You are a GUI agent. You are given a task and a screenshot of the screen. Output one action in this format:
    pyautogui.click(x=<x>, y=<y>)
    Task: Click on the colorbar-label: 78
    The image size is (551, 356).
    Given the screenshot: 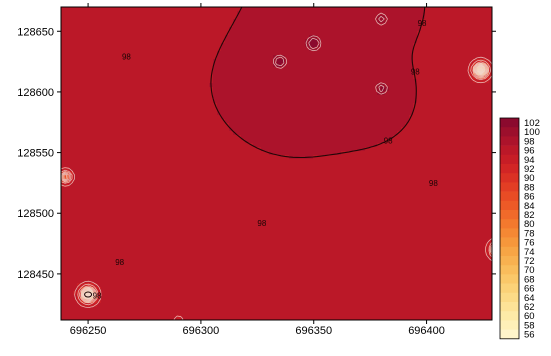 What is the action you would take?
    pyautogui.click(x=529, y=233)
    